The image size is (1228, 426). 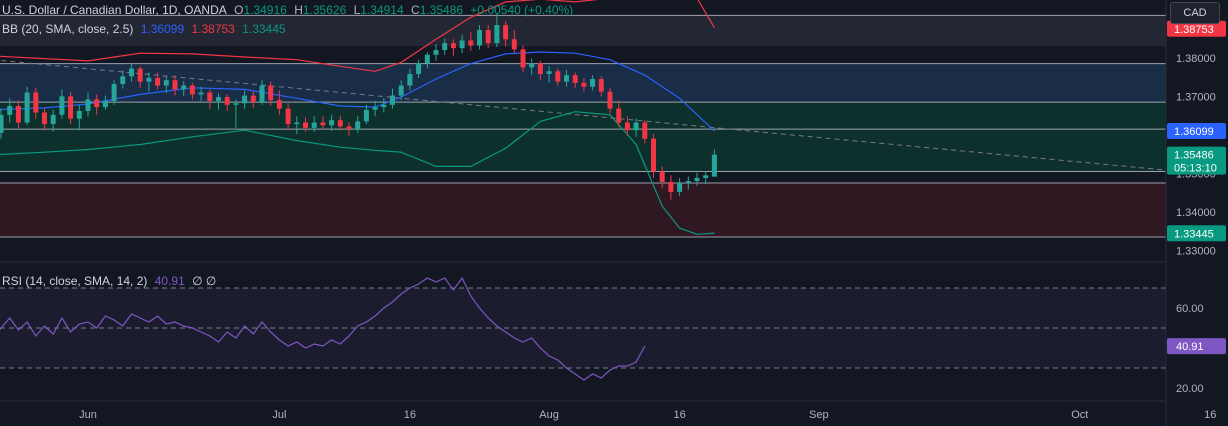 I want to click on change-value: +0.00540 (+0.40%), so click(x=522, y=10).